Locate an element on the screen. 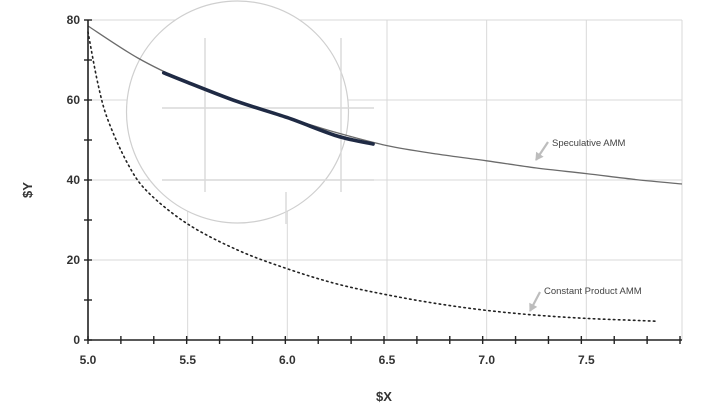 The width and height of the screenshot is (727, 406). x-tick-label: 5.0 is located at coordinates (88, 360).